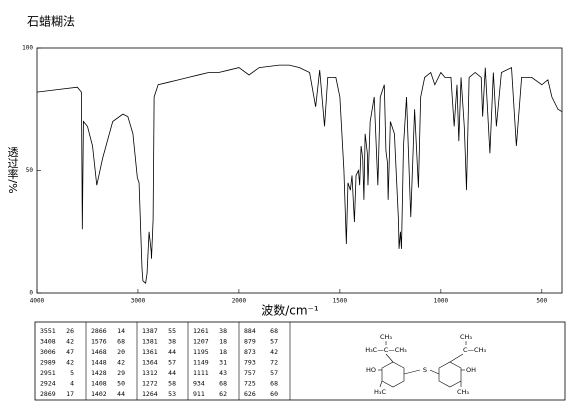  Describe the element at coordinates (250, 384) in the screenshot. I see `peak-wavenumber: 725` at that location.